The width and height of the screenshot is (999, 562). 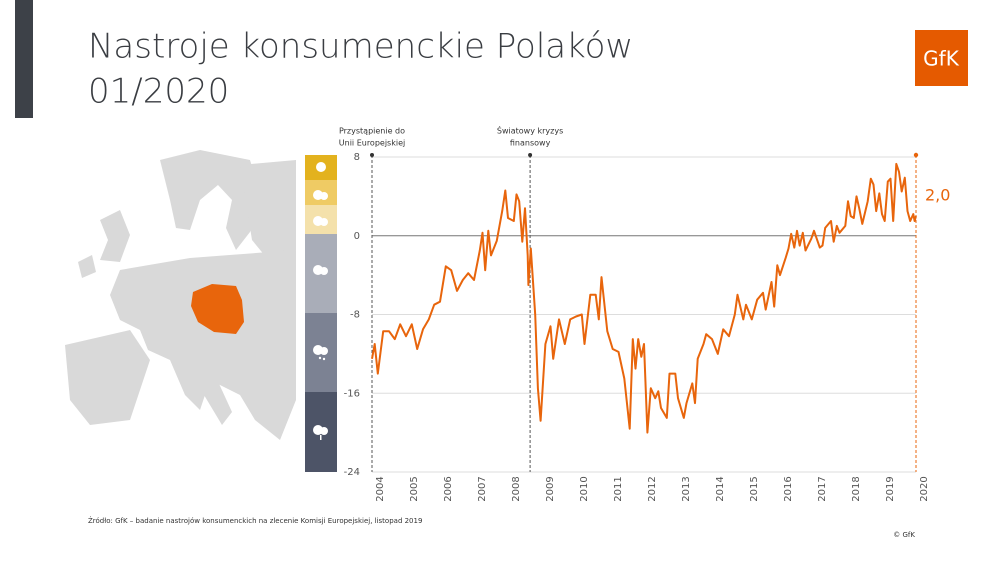 What do you see at coordinates (720, 488) in the screenshot?
I see `x-tick-label: 2014` at bounding box center [720, 488].